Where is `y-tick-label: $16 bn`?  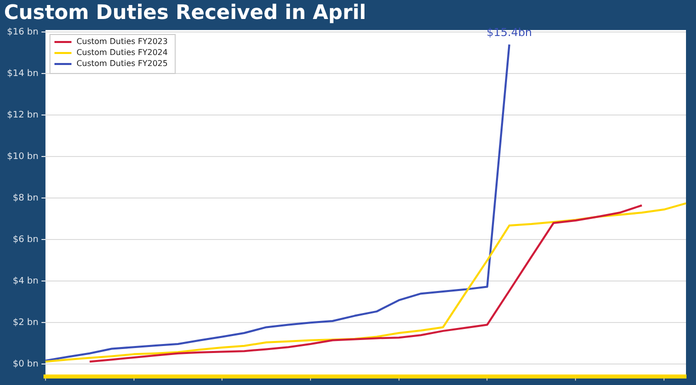
y-tick-label: $16 bn is located at coordinates (22, 32).